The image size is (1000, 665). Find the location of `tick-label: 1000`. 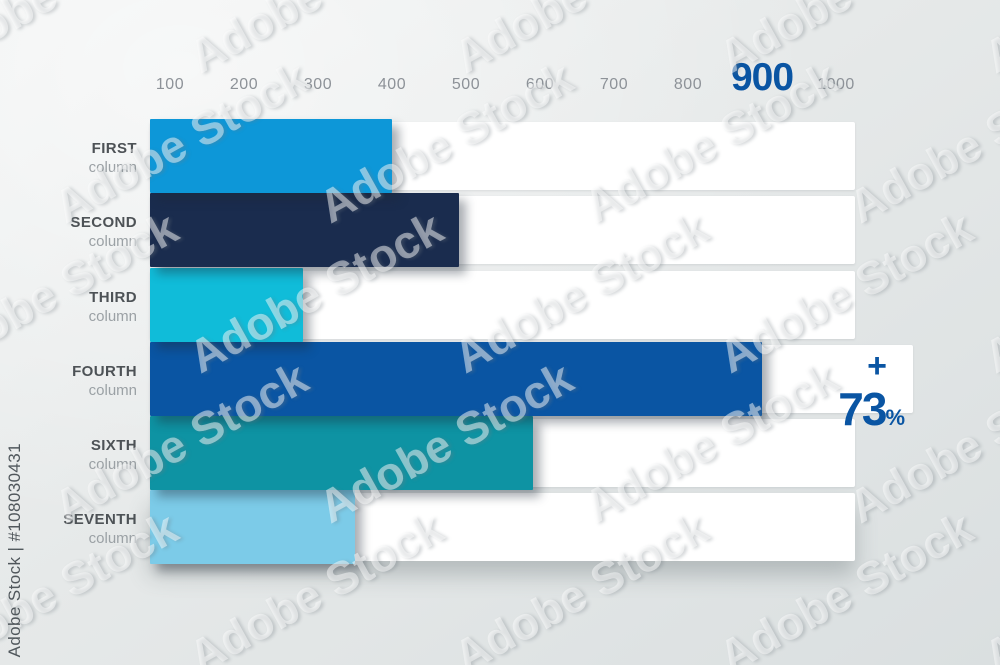

tick-label: 1000 is located at coordinates (836, 84).